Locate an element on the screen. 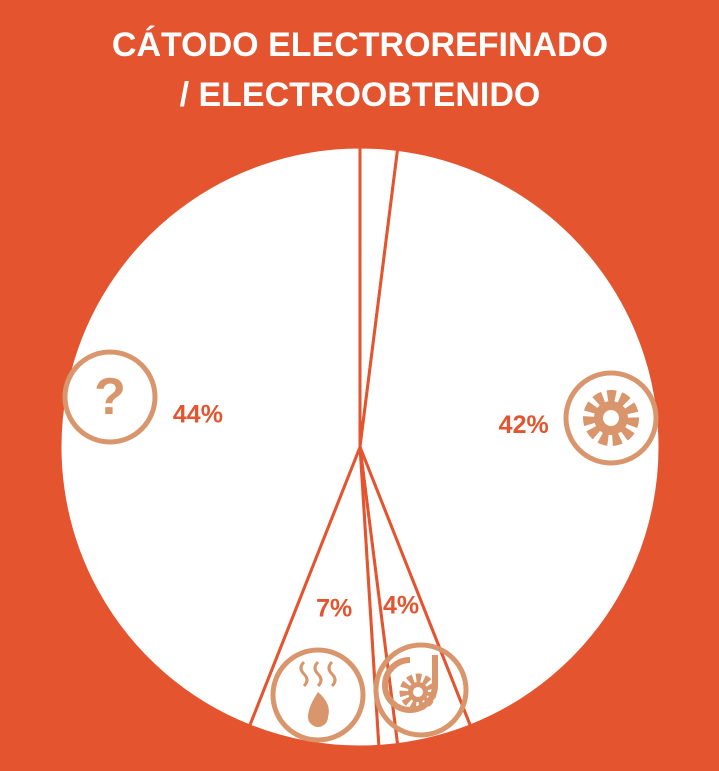  icon-gear-drop is located at coordinates (421, 690).